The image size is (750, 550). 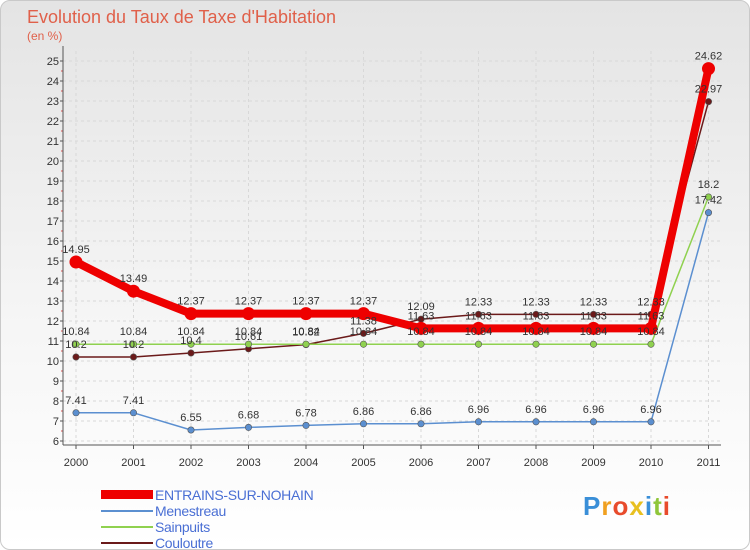 I want to click on data-label-couloutre-2001: 10.2, so click(x=133, y=345).